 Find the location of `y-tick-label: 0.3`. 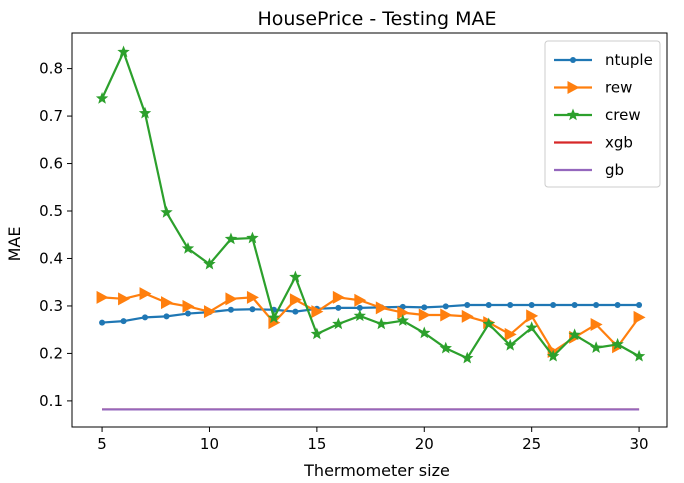

y-tick-label: 0.3 is located at coordinates (51, 306).